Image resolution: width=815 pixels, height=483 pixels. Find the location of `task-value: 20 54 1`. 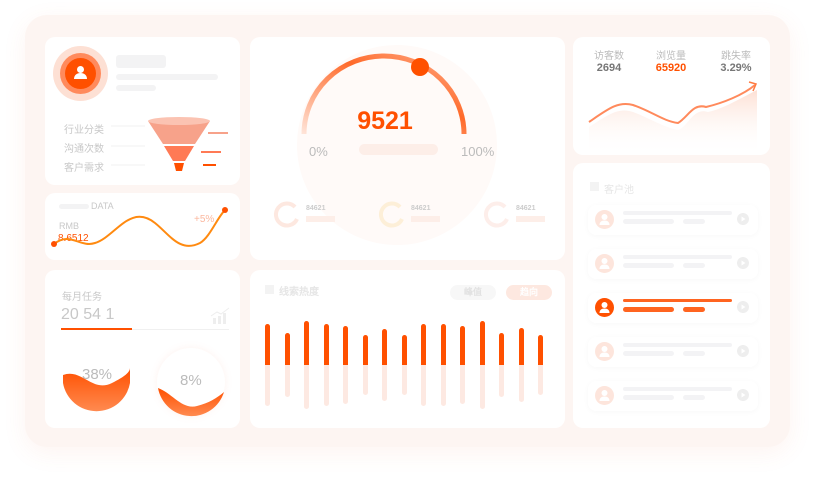

task-value: 20 54 1 is located at coordinates (88, 314).